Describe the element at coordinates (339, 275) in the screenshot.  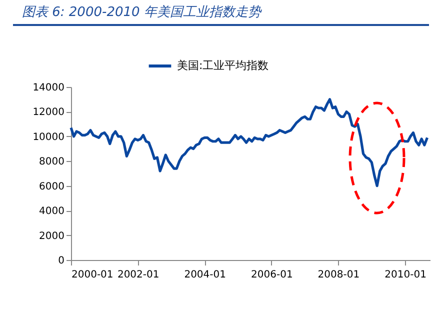
I see `x-tick-label: 2008-01` at that location.